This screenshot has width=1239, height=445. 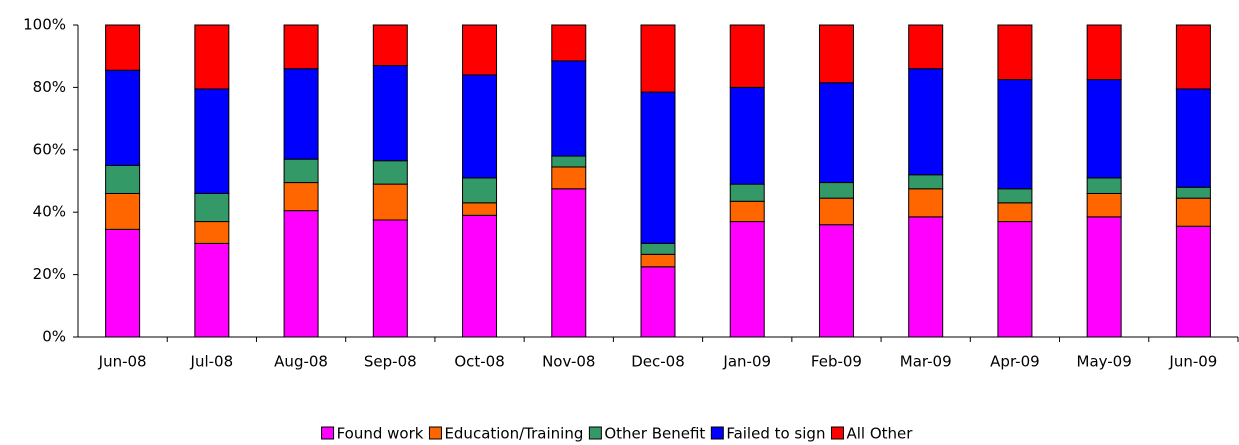 I want to click on x-tick-label: Oct-08, so click(x=479, y=362).